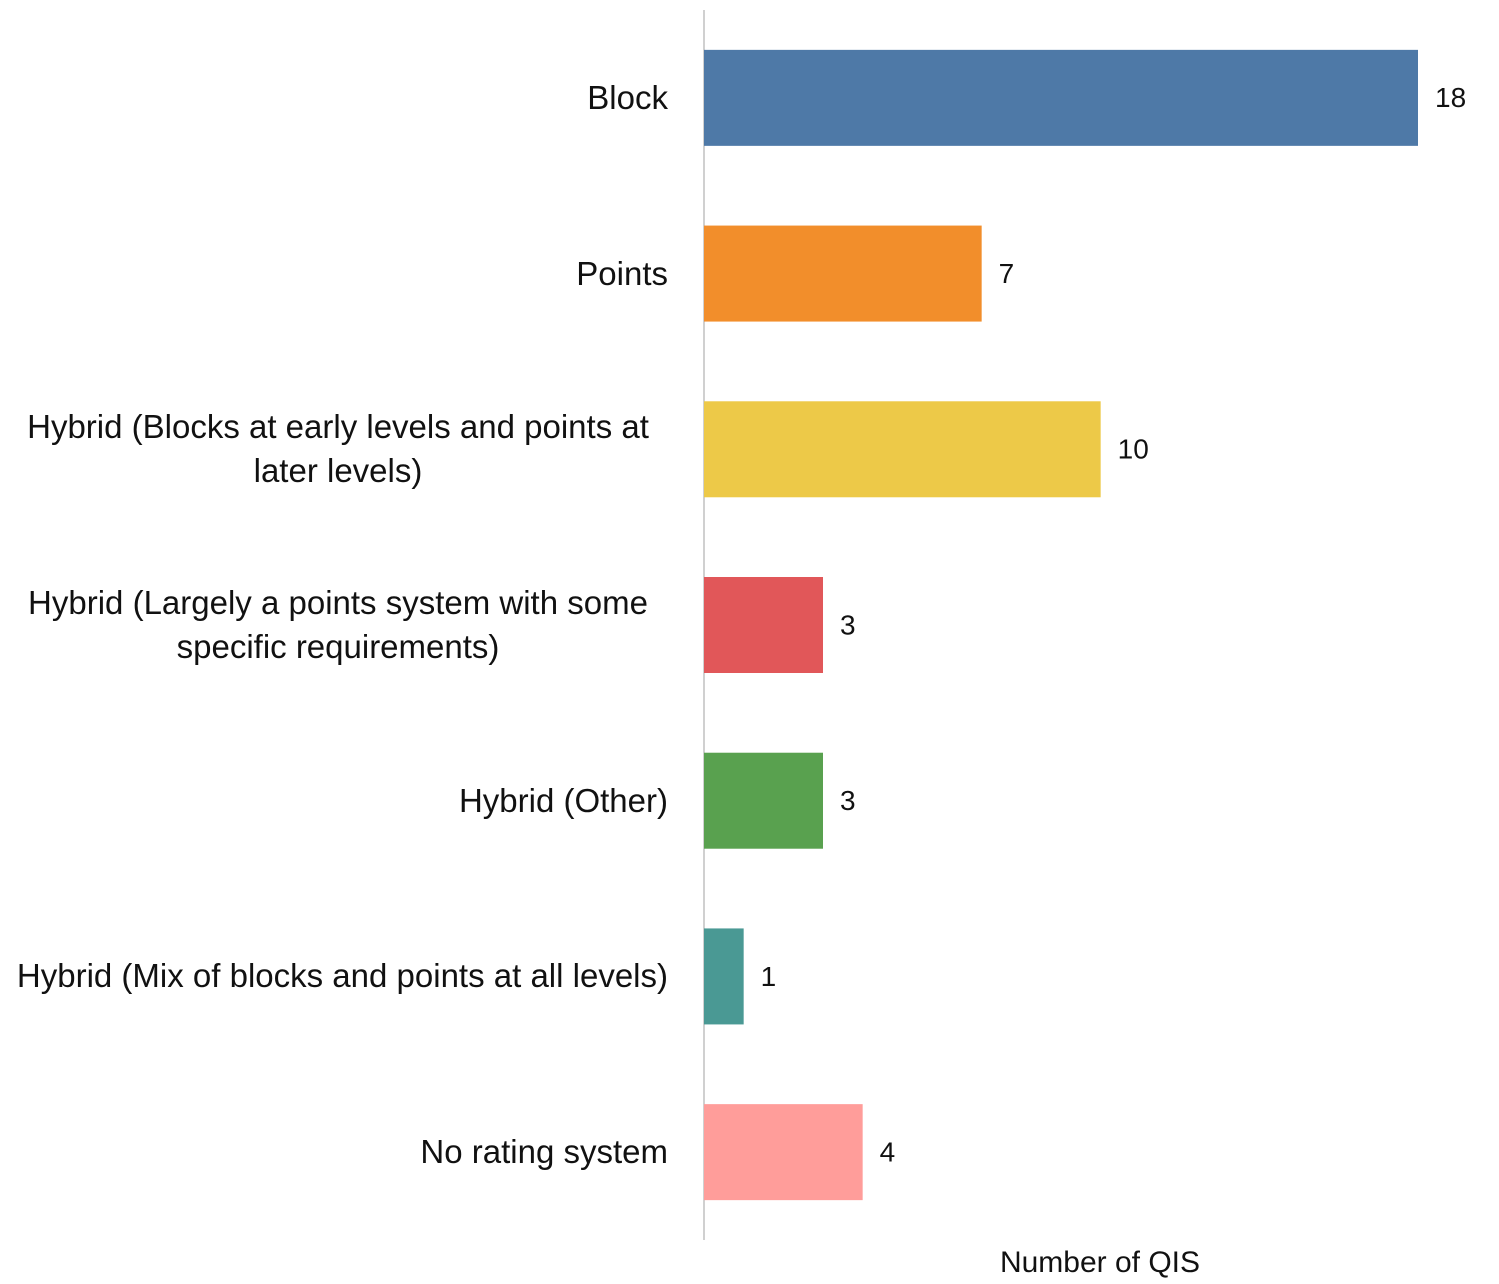 The image size is (1499, 1284). I want to click on category-label: Hybrid (Other), so click(563, 800).